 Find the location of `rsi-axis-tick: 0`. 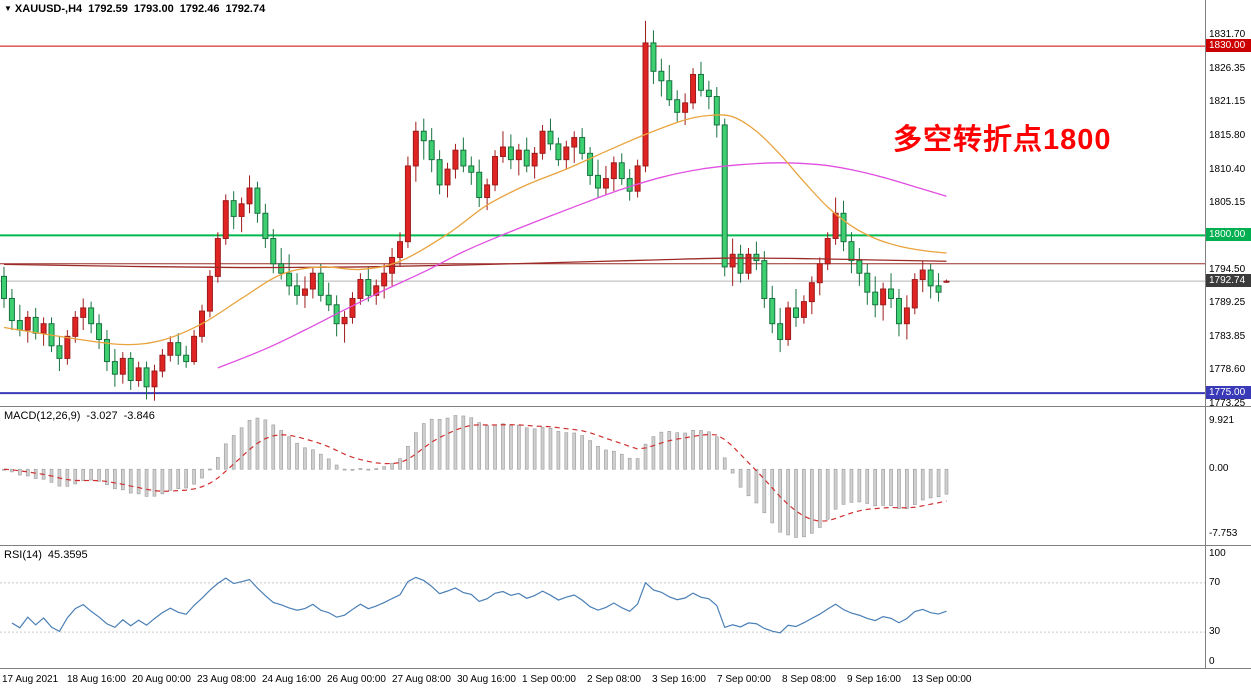

rsi-axis-tick: 0 is located at coordinates (1212, 661).